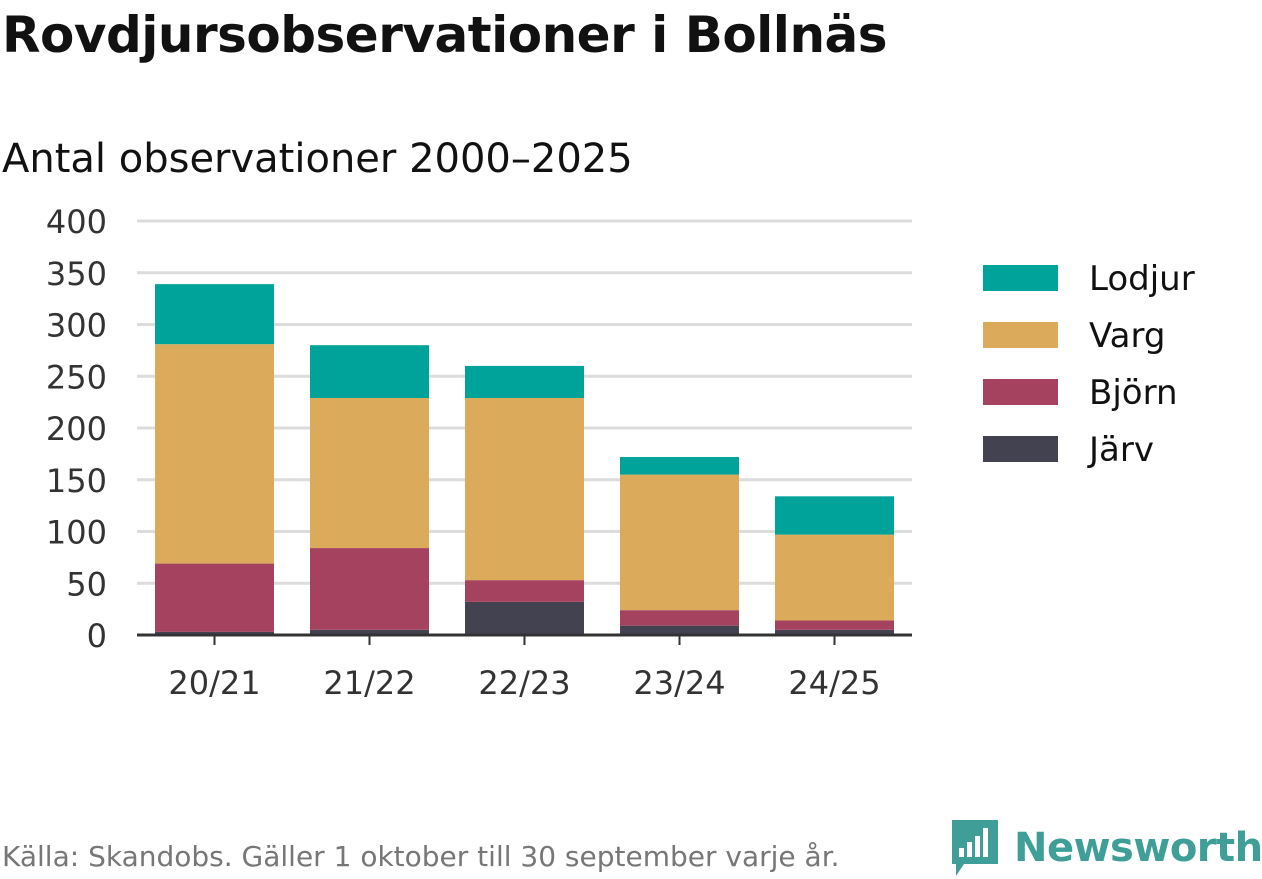  I want to click on x-tick-label: 20/21, so click(214, 683).